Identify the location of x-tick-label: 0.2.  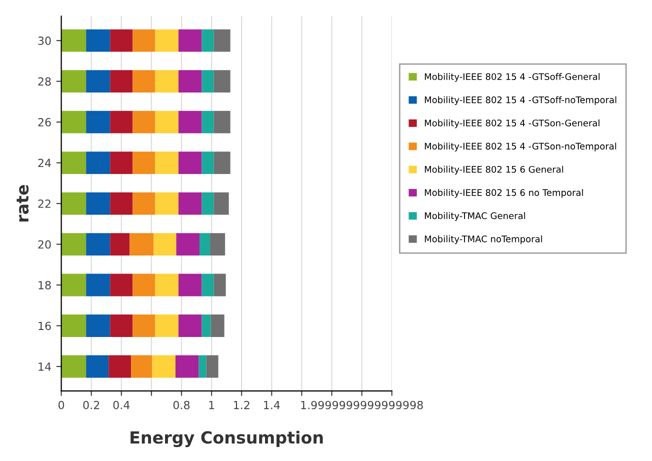
(91, 405).